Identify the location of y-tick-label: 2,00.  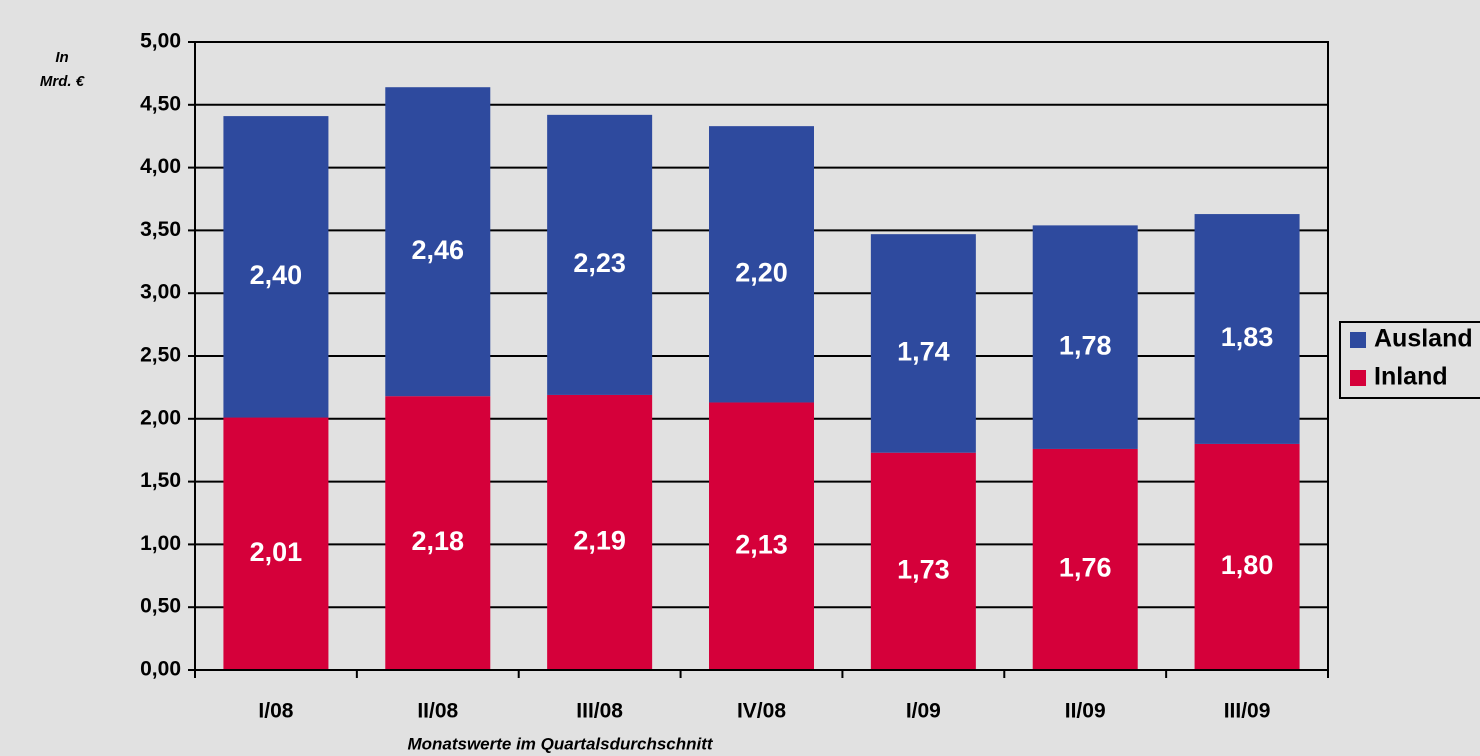
(160, 417).